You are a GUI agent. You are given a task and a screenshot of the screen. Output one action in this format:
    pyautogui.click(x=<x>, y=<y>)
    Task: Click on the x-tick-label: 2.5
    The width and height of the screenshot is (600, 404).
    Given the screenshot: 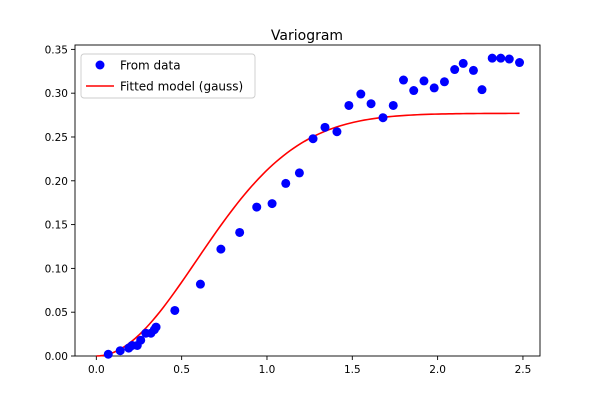 What is the action you would take?
    pyautogui.click(x=523, y=370)
    